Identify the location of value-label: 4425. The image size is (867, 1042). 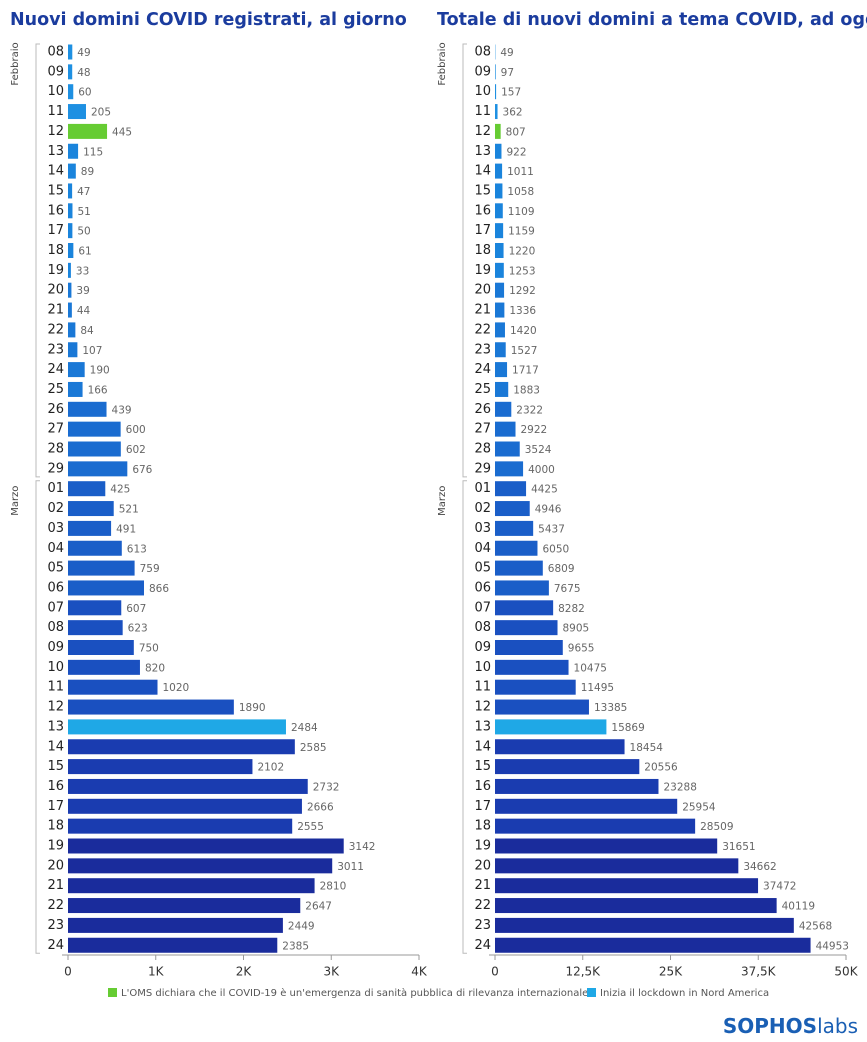
(544, 490).